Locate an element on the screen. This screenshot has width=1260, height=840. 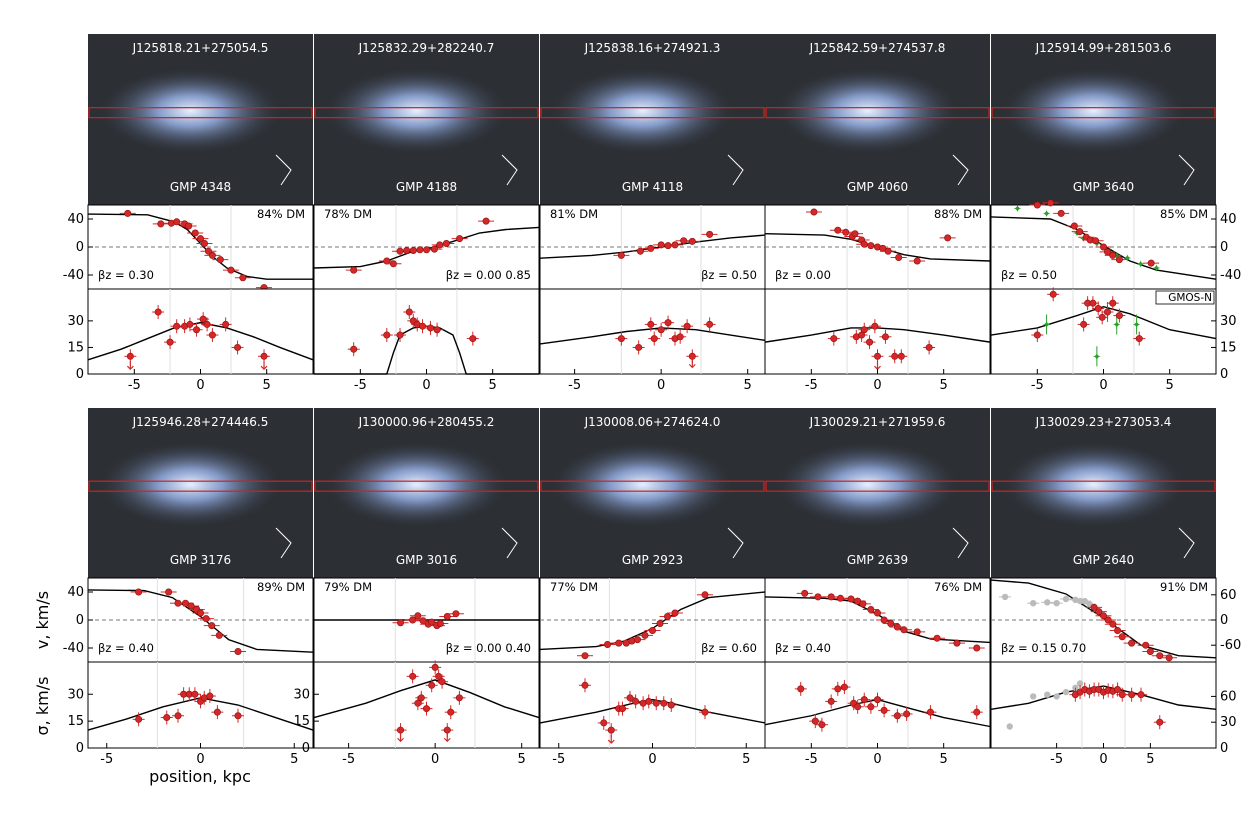
sigma-model-line is located at coordinates (1103, 322).